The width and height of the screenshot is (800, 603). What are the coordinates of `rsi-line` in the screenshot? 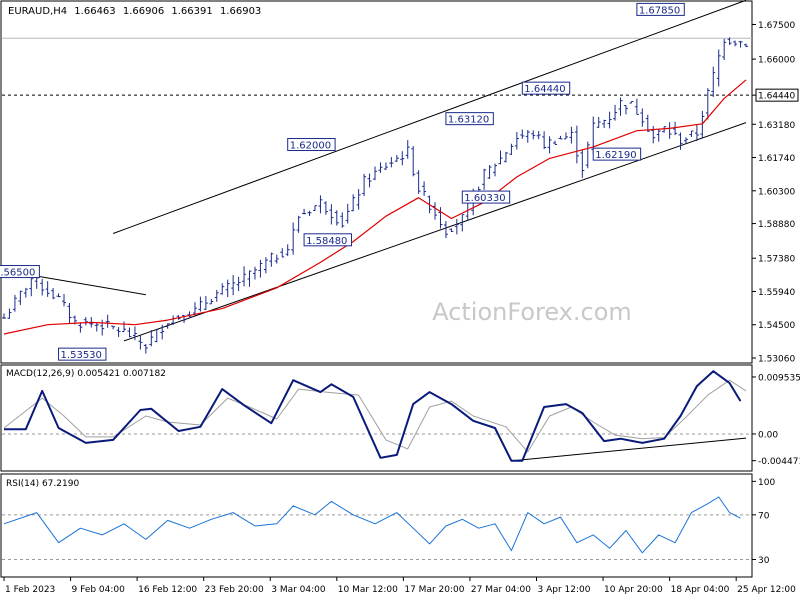 It's located at (372, 525).